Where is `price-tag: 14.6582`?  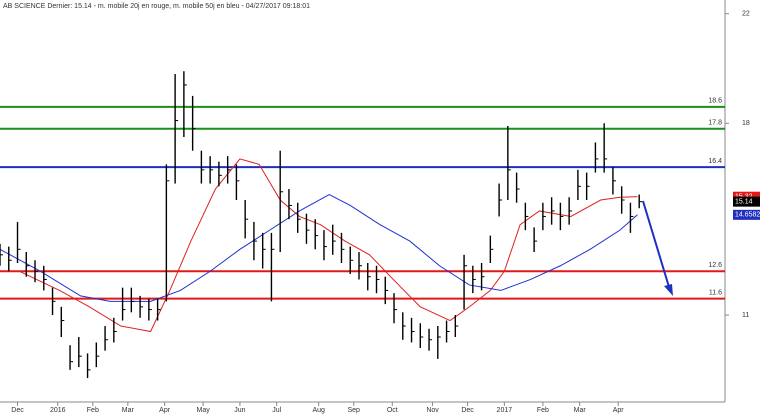 price-tag: 14.6582 is located at coordinates (746, 214).